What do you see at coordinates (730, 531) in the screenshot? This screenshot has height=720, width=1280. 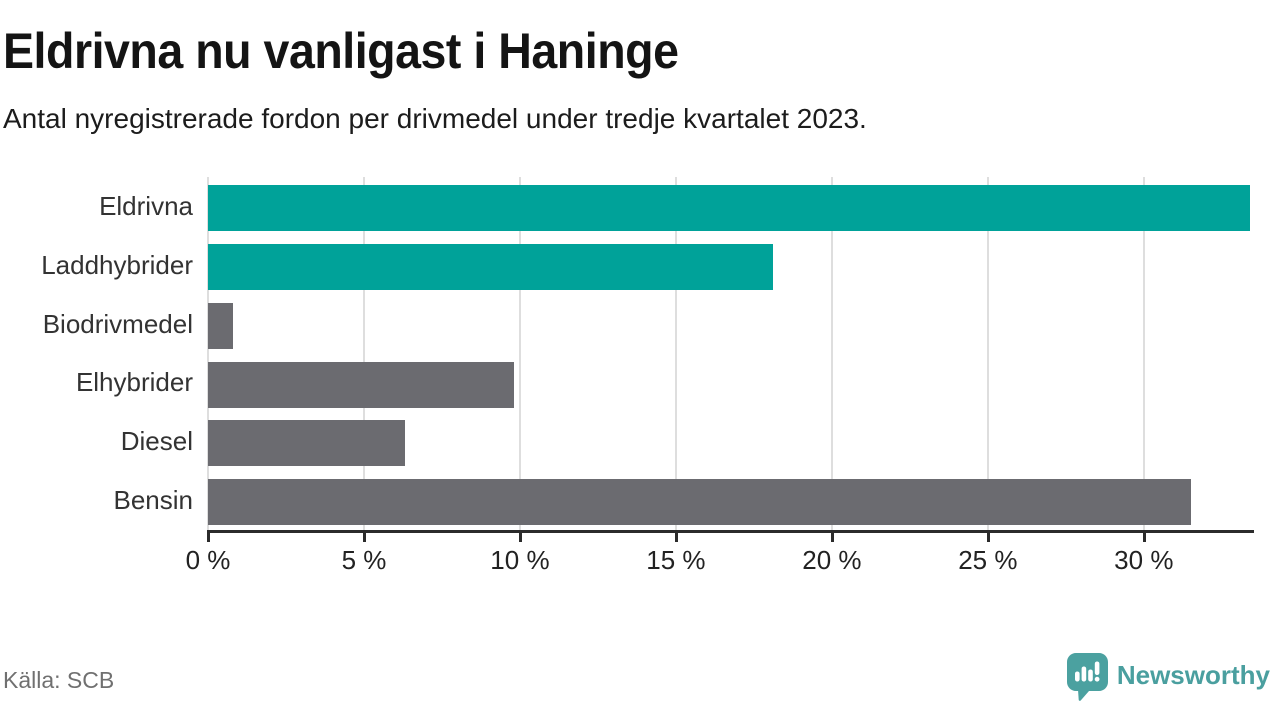 I see `x-axis-line` at bounding box center [730, 531].